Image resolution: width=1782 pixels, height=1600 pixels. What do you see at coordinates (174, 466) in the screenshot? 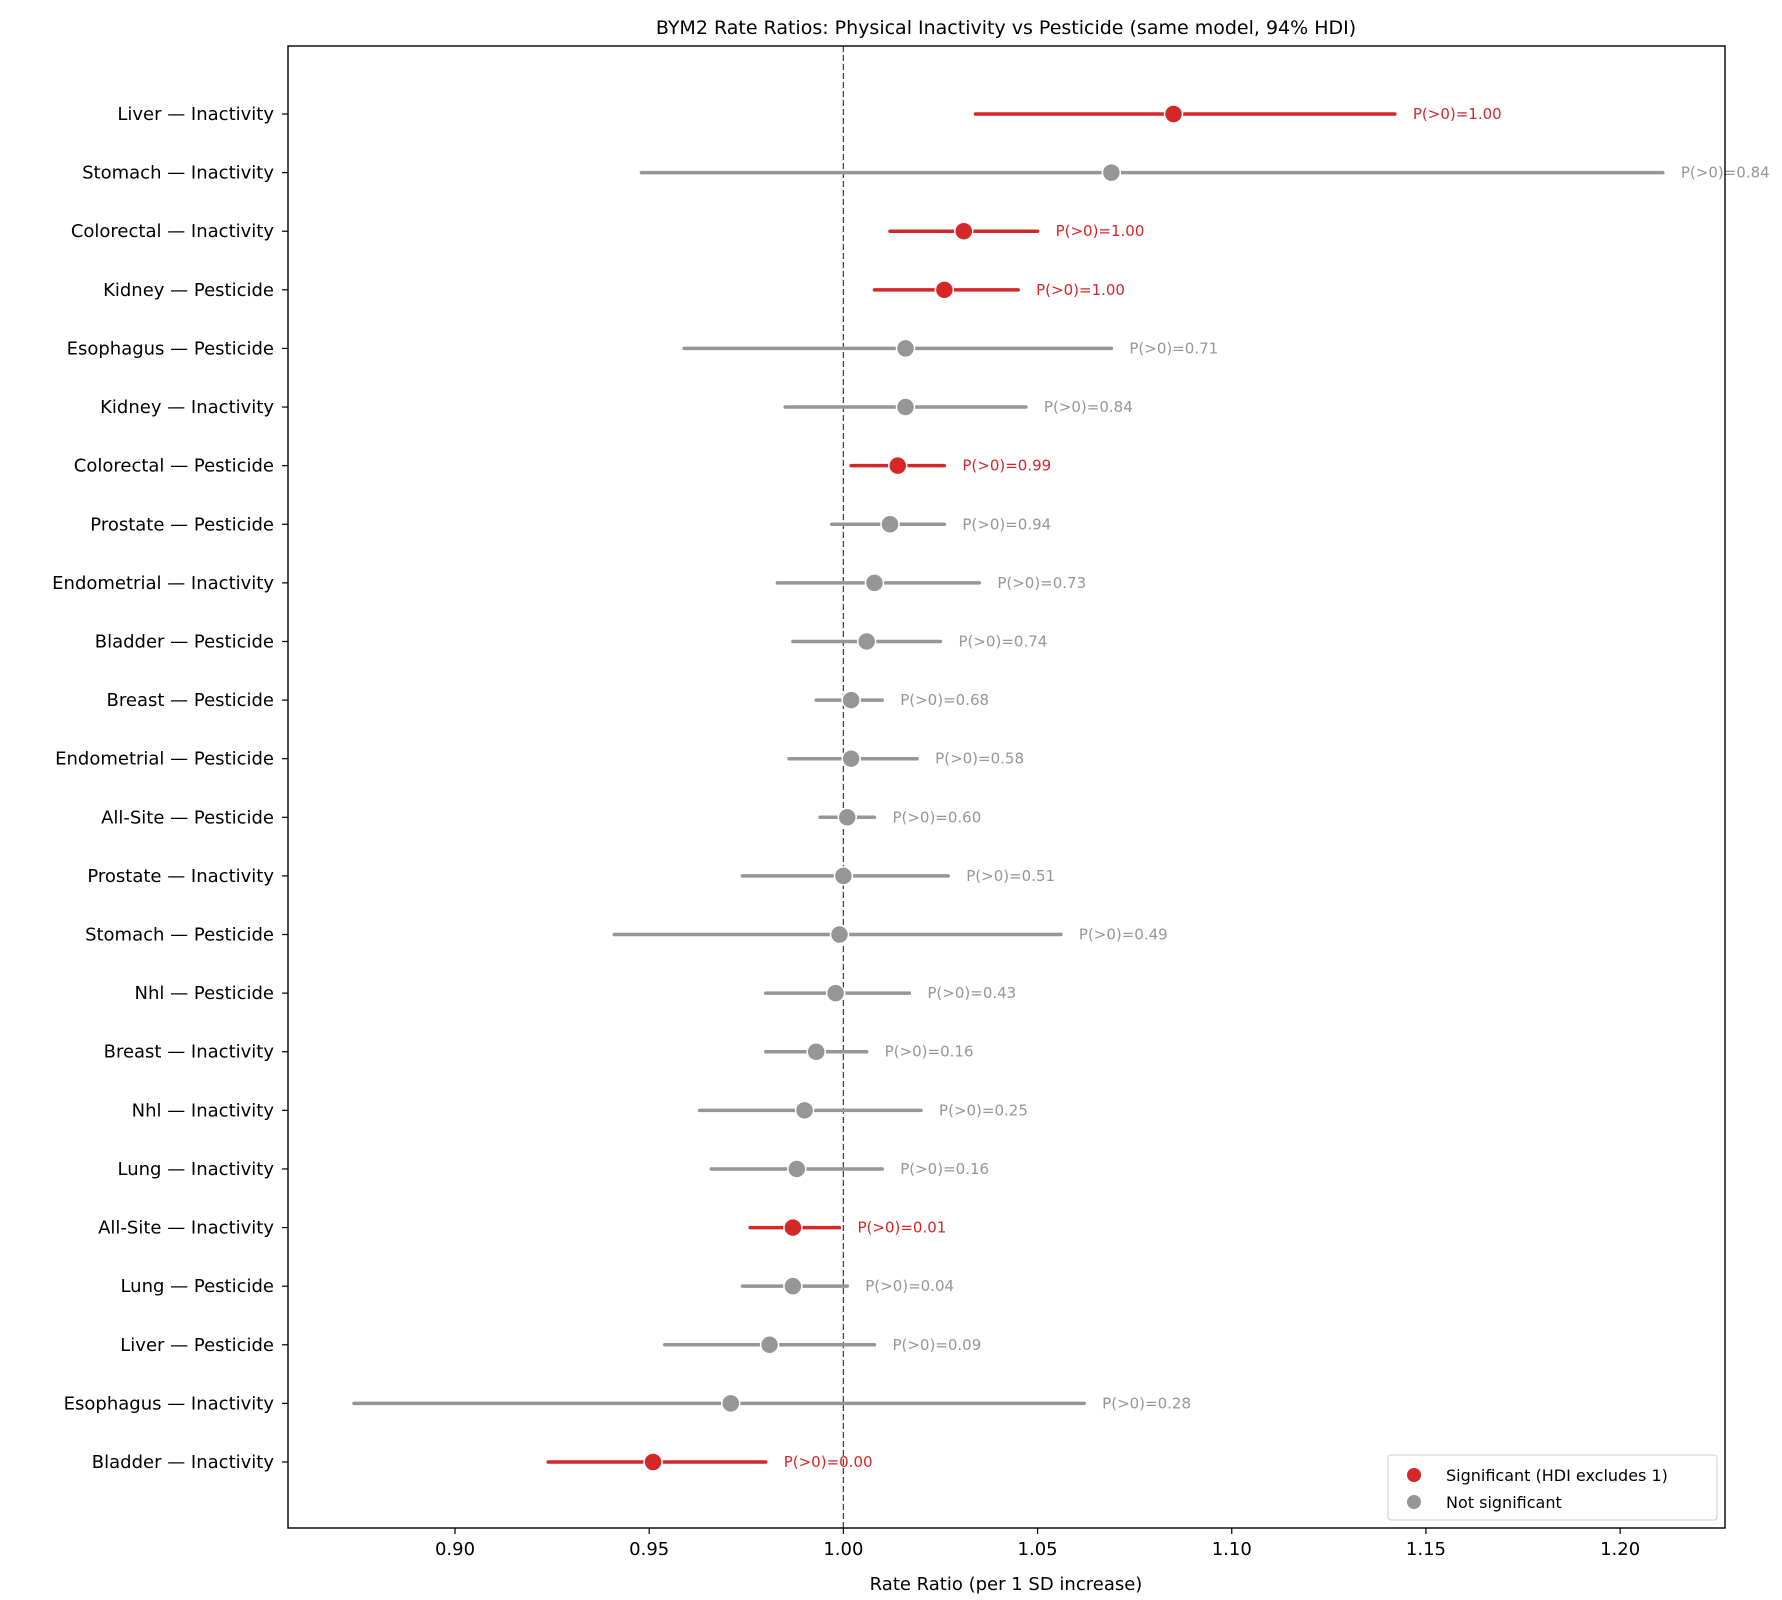
I see `y-tick-label: Colorectal — Pesticide` at bounding box center [174, 466].